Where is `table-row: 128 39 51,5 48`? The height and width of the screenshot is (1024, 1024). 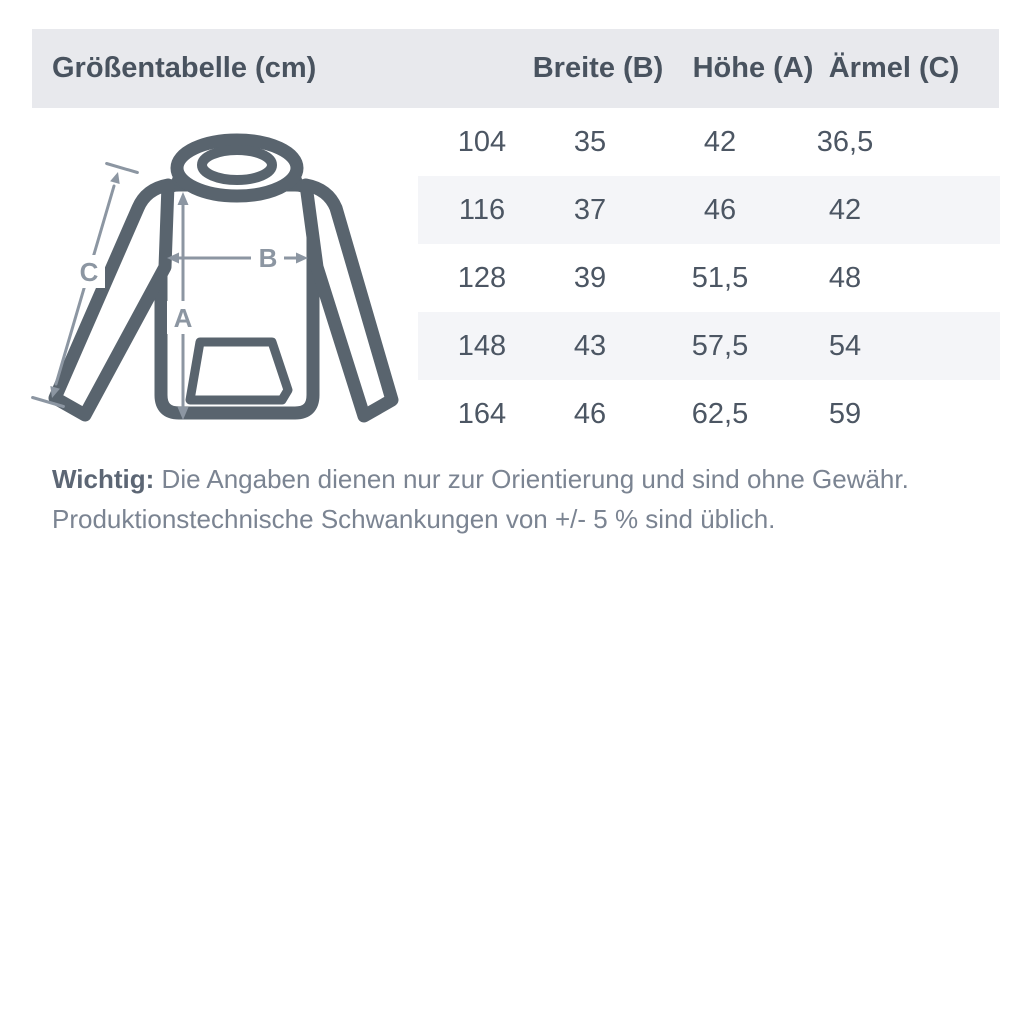 table-row: 128 39 51,5 48 is located at coordinates (709, 278).